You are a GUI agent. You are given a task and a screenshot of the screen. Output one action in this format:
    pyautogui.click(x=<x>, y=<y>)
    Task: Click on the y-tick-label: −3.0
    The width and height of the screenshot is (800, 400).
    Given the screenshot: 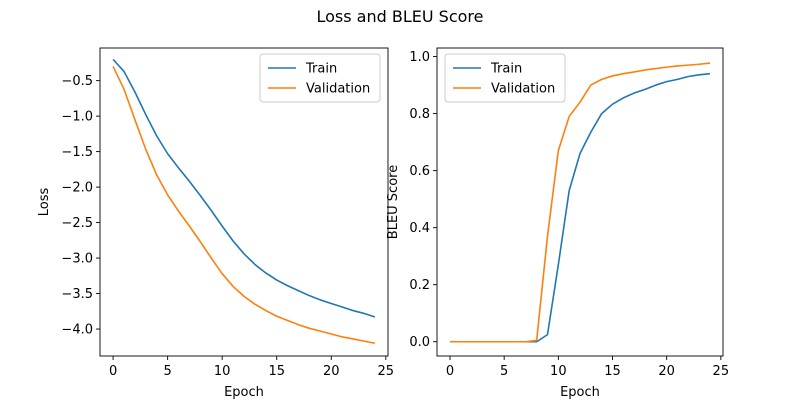 What is the action you would take?
    pyautogui.click(x=77, y=259)
    